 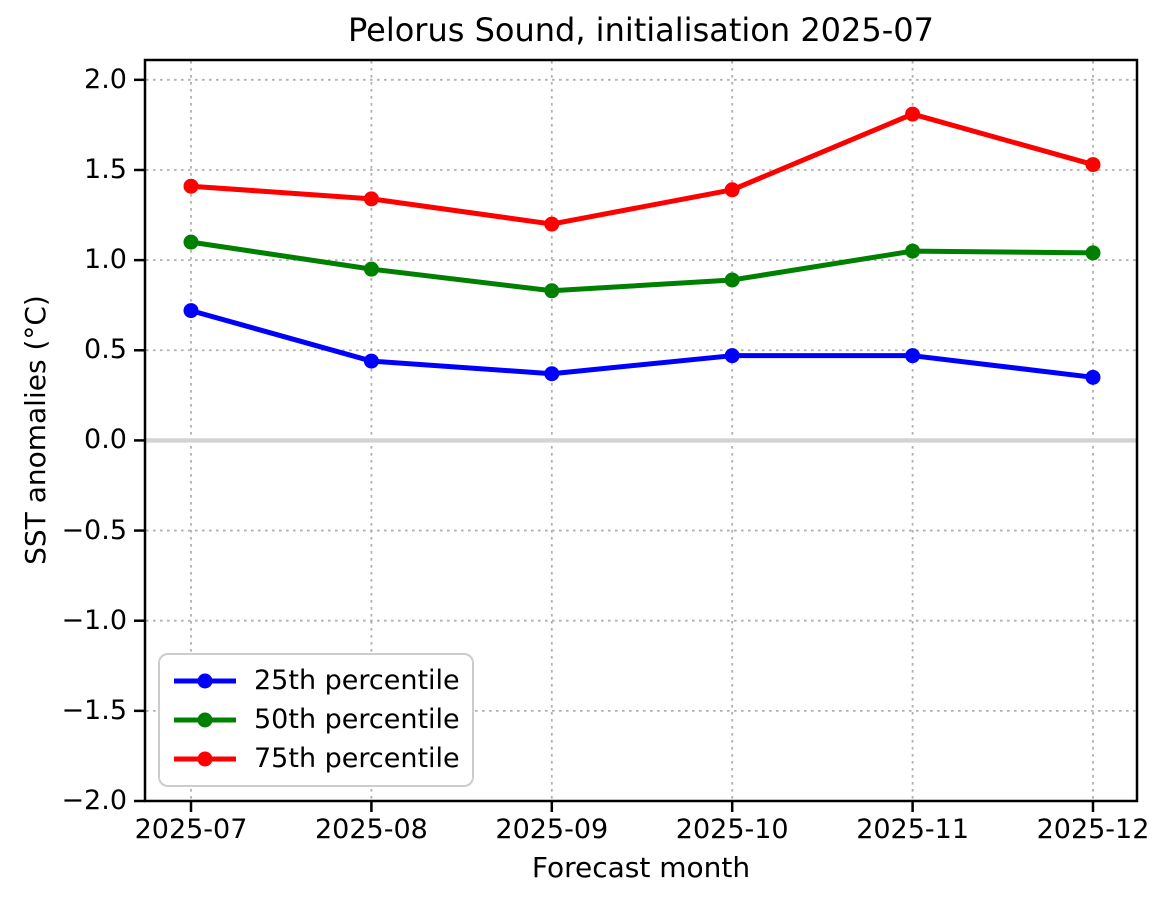 I want to click on legend-item-50th-percentile: 50th percentile, so click(x=317, y=720).